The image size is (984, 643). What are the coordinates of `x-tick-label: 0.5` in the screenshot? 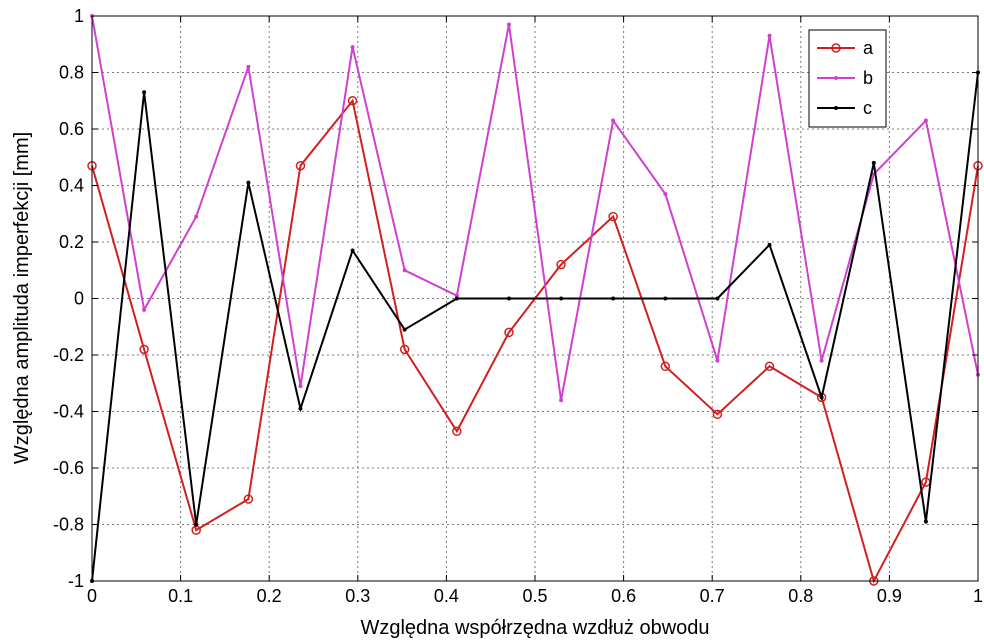 It's located at (534, 596).